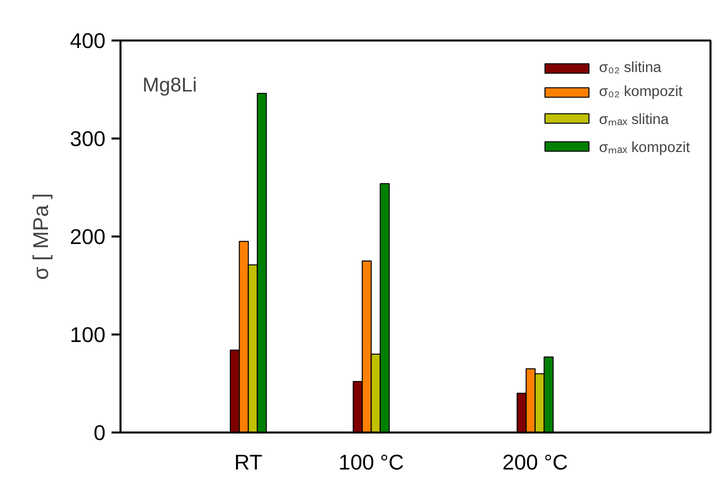 The height and width of the screenshot is (484, 727). Describe the element at coordinates (535, 462) in the screenshot. I see `x-tick-label: 200 °C` at that location.